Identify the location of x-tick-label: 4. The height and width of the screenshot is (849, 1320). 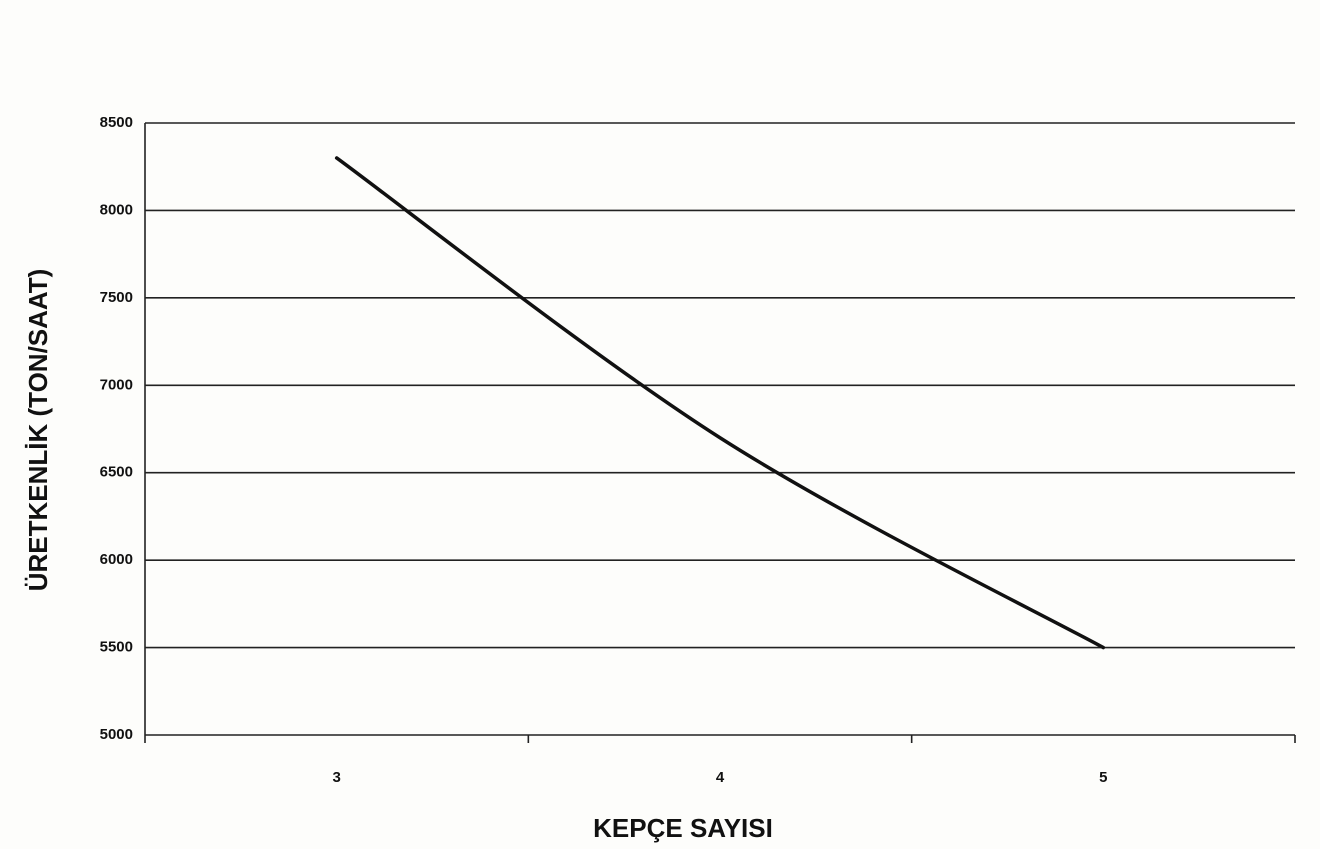
(720, 777).